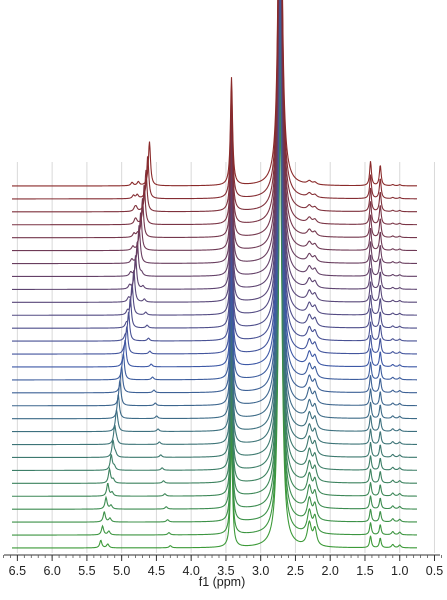  Describe the element at coordinates (190, 571) in the screenshot. I see `x-tick-label: 4.0` at that location.